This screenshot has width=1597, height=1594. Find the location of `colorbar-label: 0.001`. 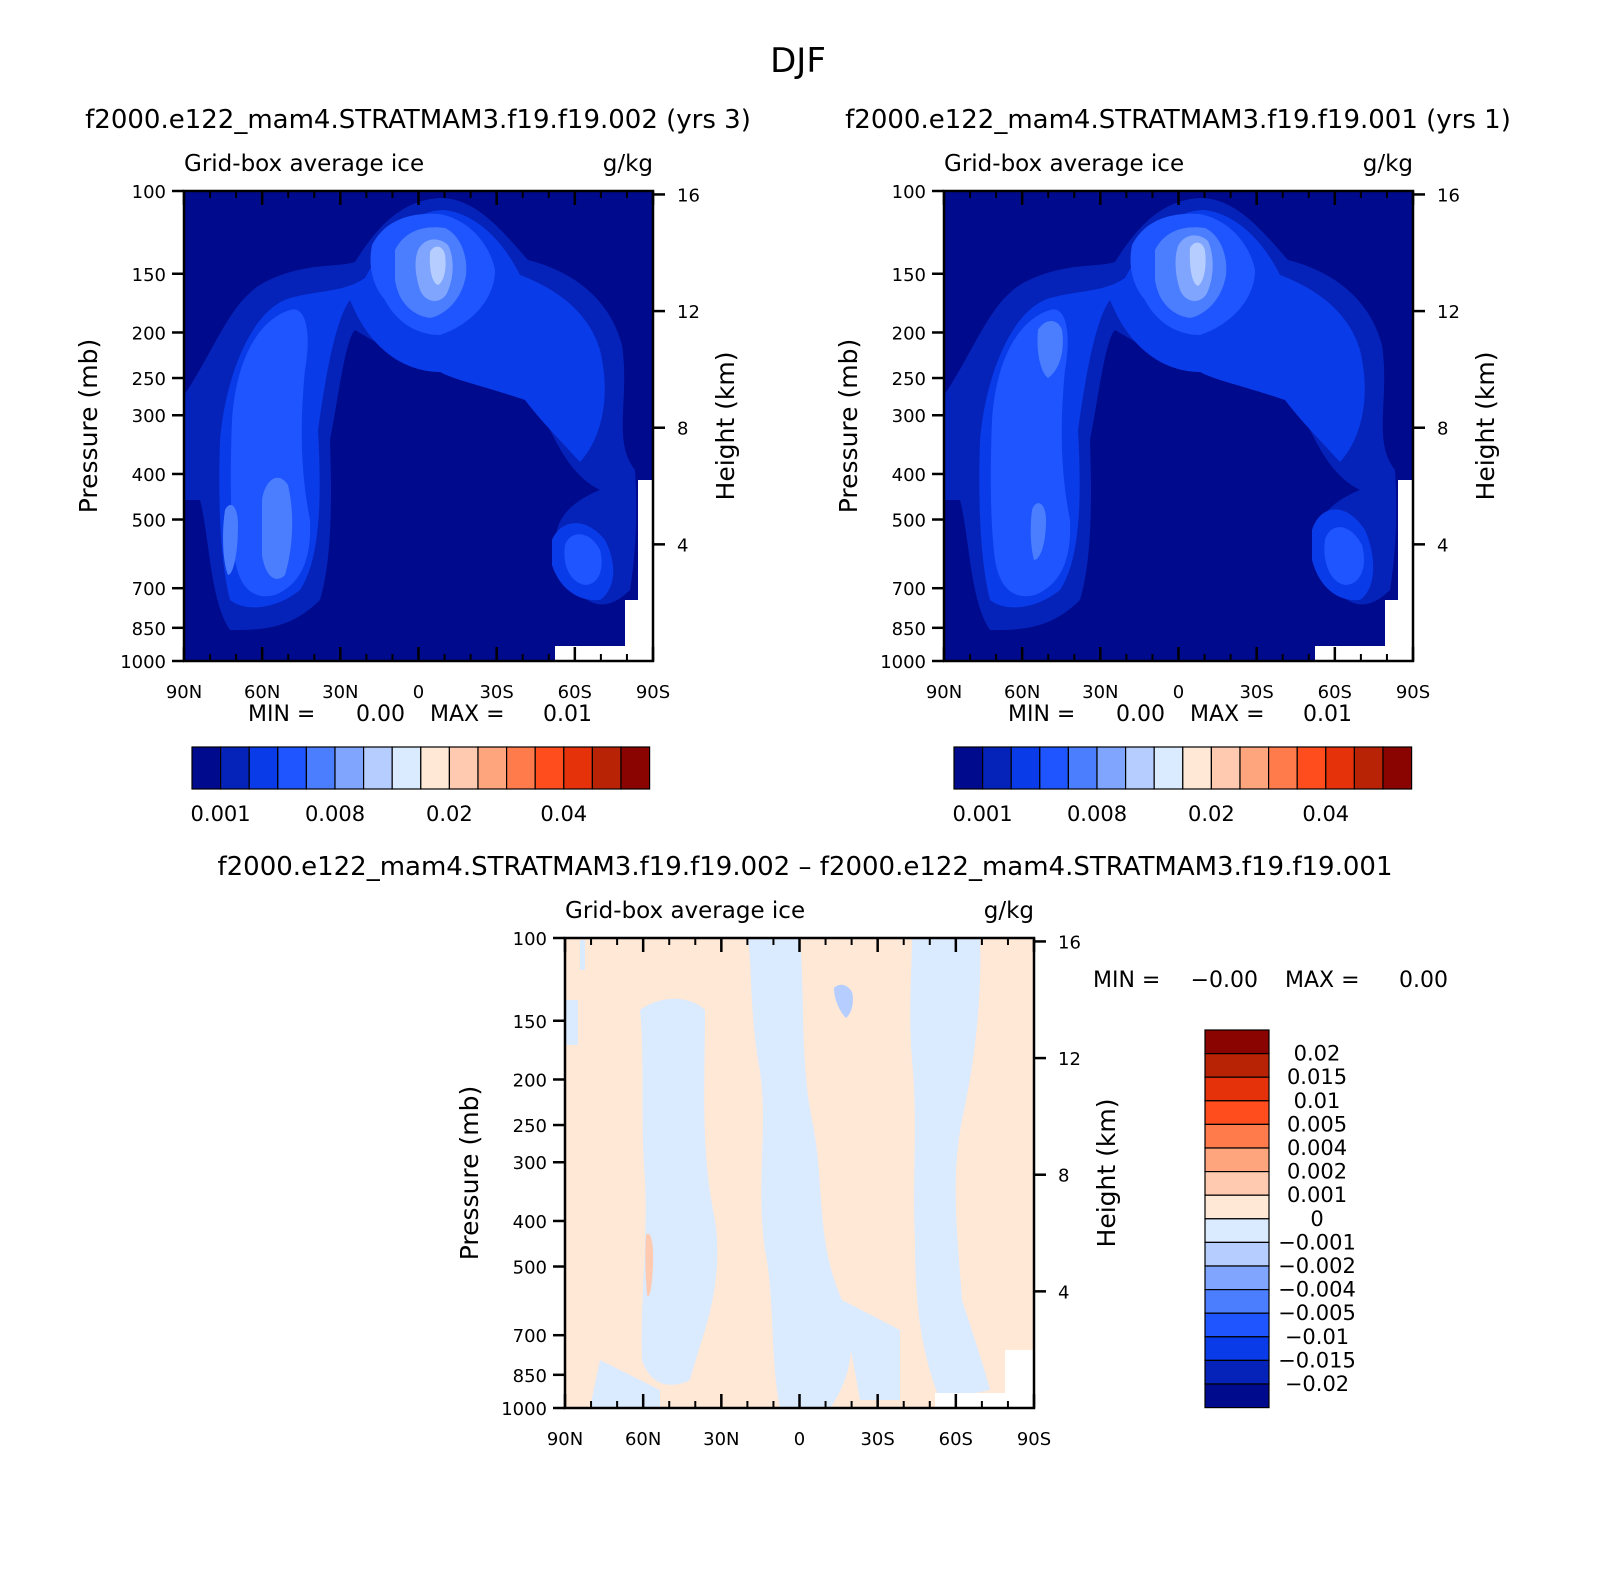

colorbar-label: 0.001 is located at coordinates (221, 814).